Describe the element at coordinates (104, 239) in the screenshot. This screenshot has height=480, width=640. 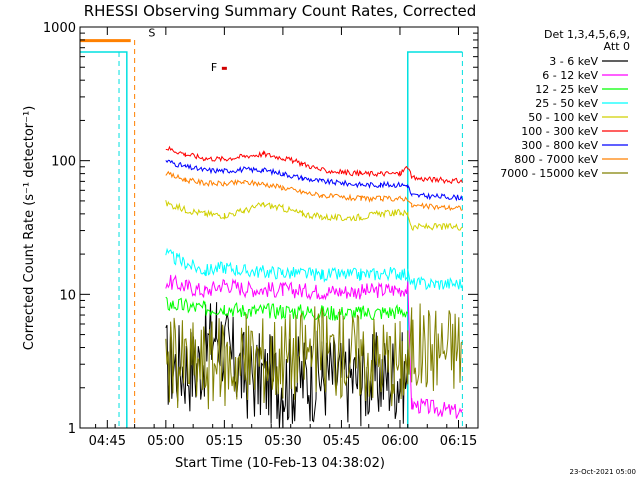
I see `night-bar-left` at that location.